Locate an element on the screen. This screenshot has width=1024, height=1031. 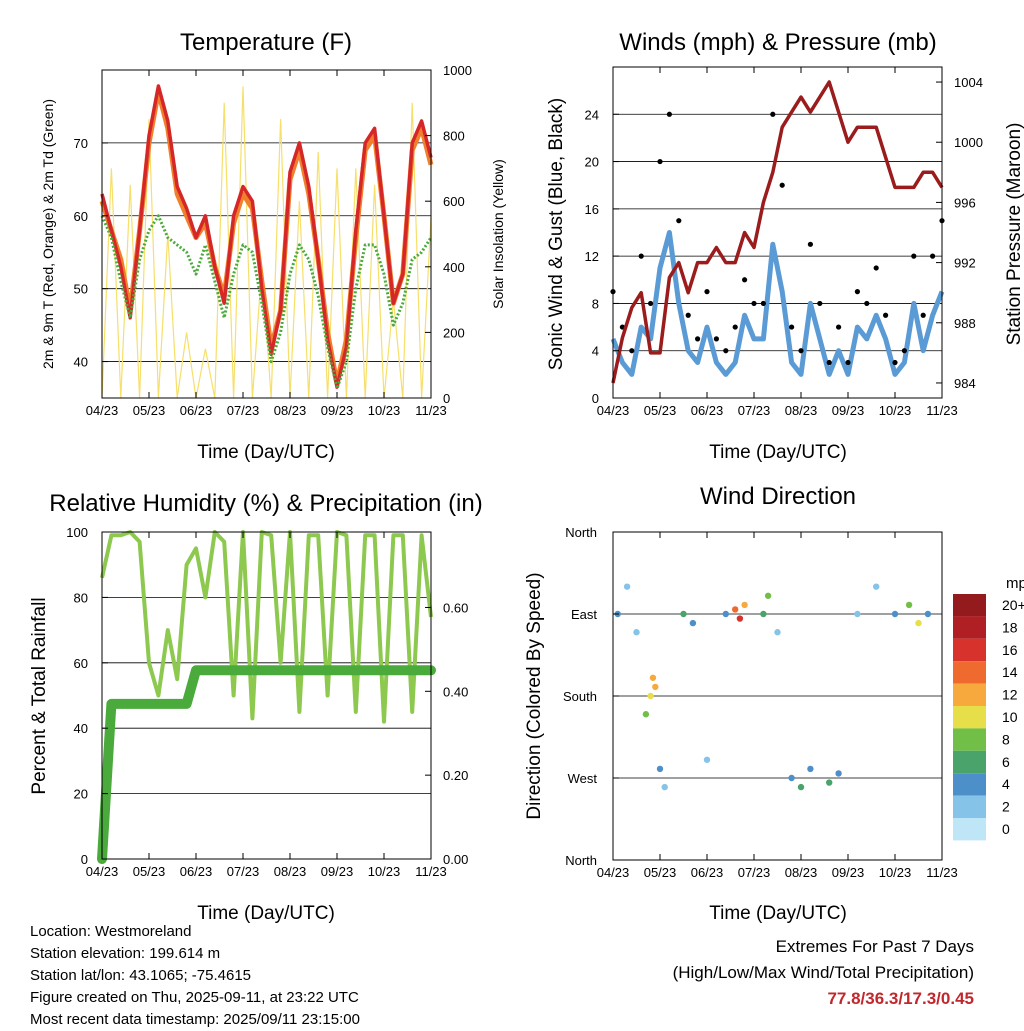
solar-ytick-label-right: 600 is located at coordinates (454, 201).